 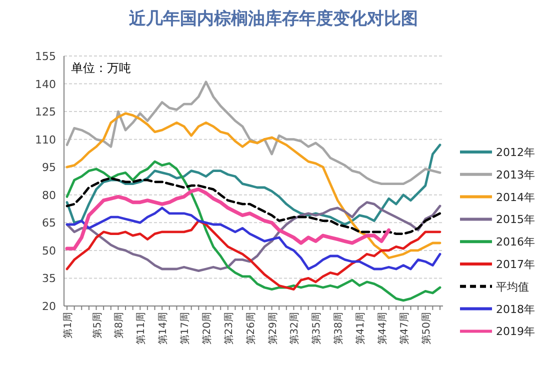 What do you see at coordinates (98, 325) in the screenshot?
I see `xtick: 第5周` at bounding box center [98, 325].